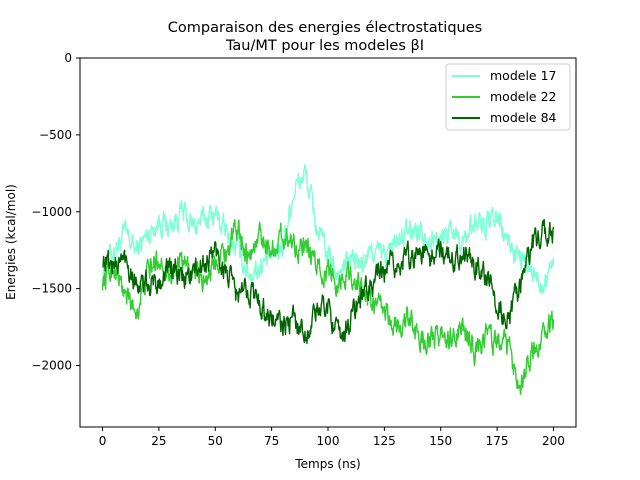 This screenshot has height=480, width=640. What do you see at coordinates (11, 242) in the screenshot?
I see `y-axis-label: Energies (kcal/mol)` at bounding box center [11, 242].